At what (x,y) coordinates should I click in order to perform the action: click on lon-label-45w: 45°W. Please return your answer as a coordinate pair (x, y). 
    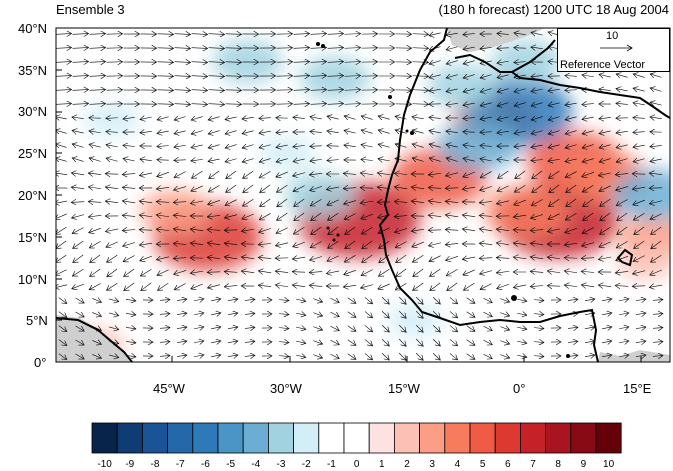
    Looking at the image, I should click on (169, 388).